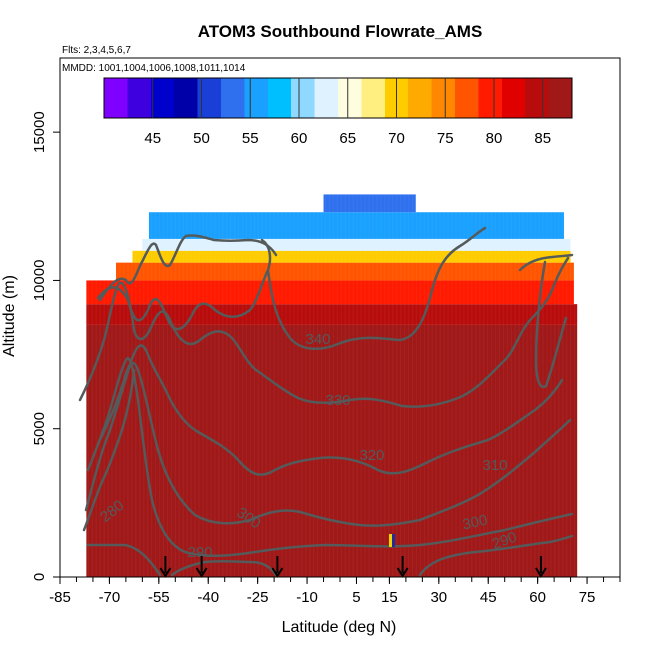  What do you see at coordinates (60, 597) in the screenshot?
I see `x-tick-label: -85` at bounding box center [60, 597].